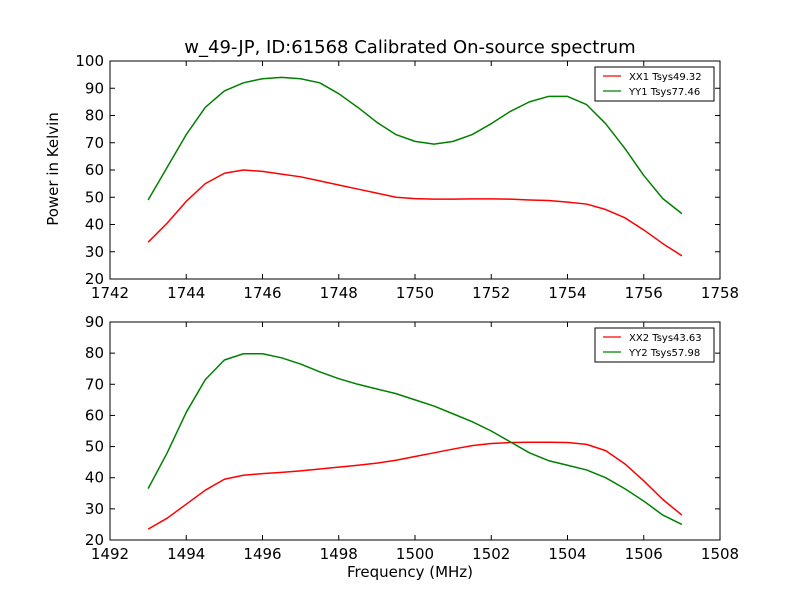 Image resolution: width=800 pixels, height=604 pixels. I want to click on y-tick-label-2-6: 80, so click(94, 353).